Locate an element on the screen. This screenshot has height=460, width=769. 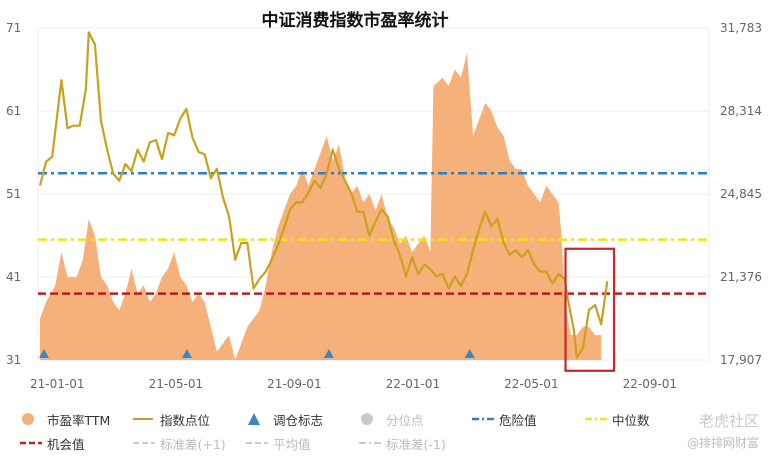
watermark-source: @排排网财富 is located at coordinates (722, 443).